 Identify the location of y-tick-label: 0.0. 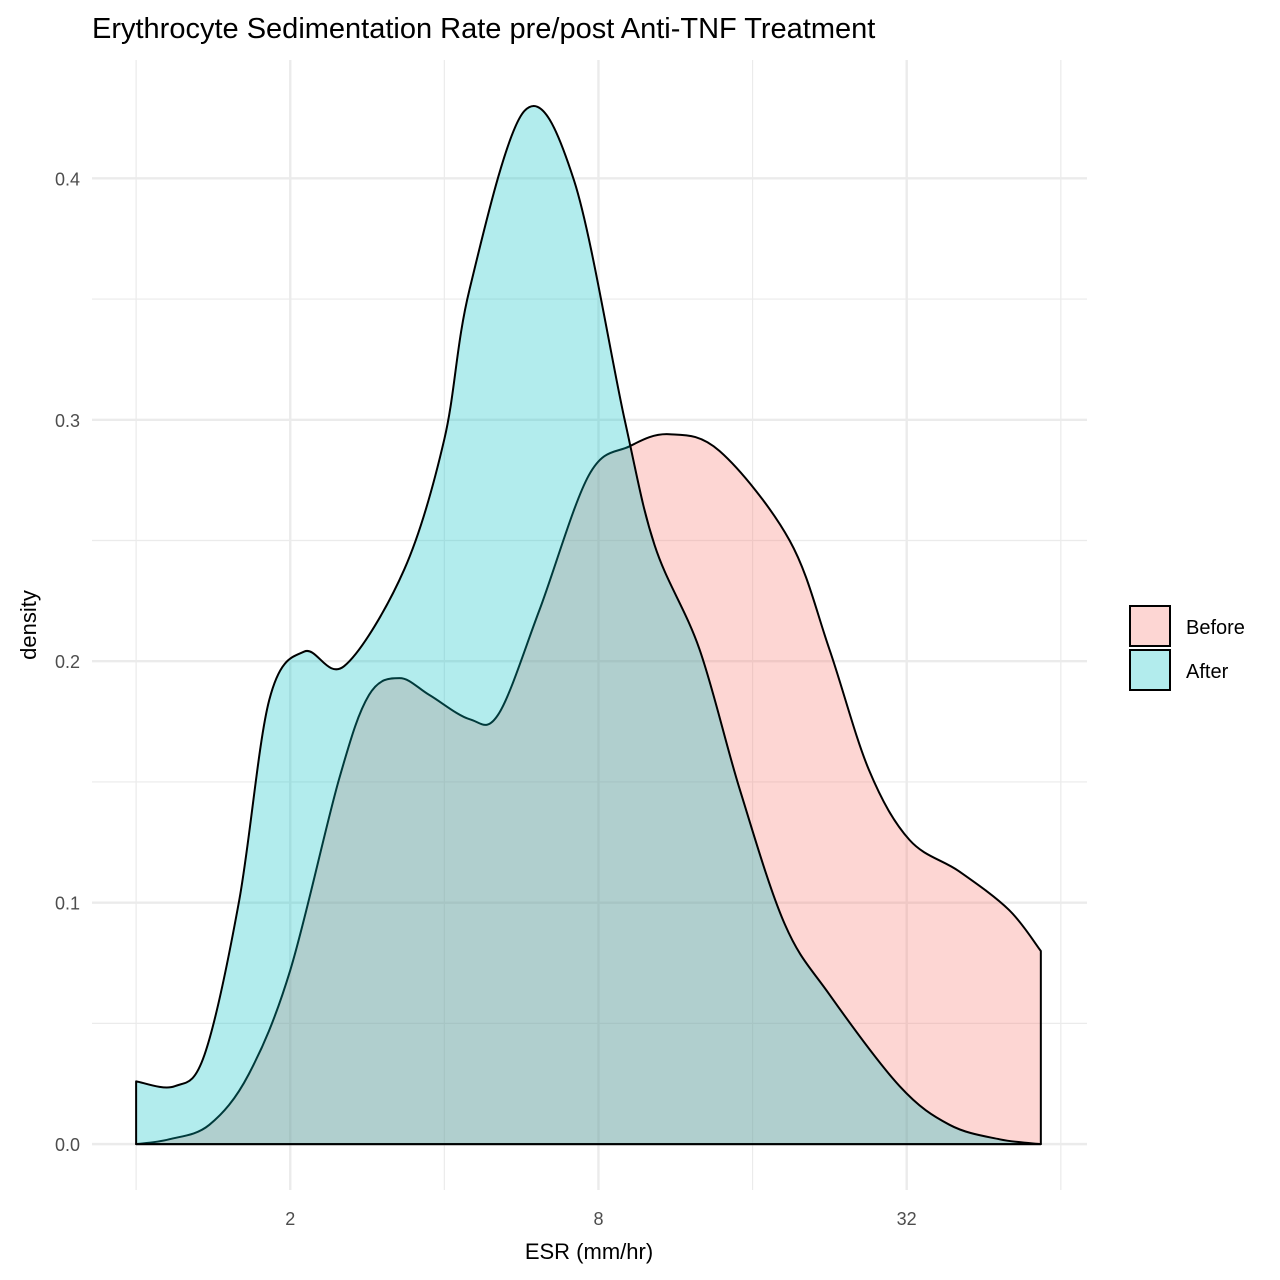
(67, 1145).